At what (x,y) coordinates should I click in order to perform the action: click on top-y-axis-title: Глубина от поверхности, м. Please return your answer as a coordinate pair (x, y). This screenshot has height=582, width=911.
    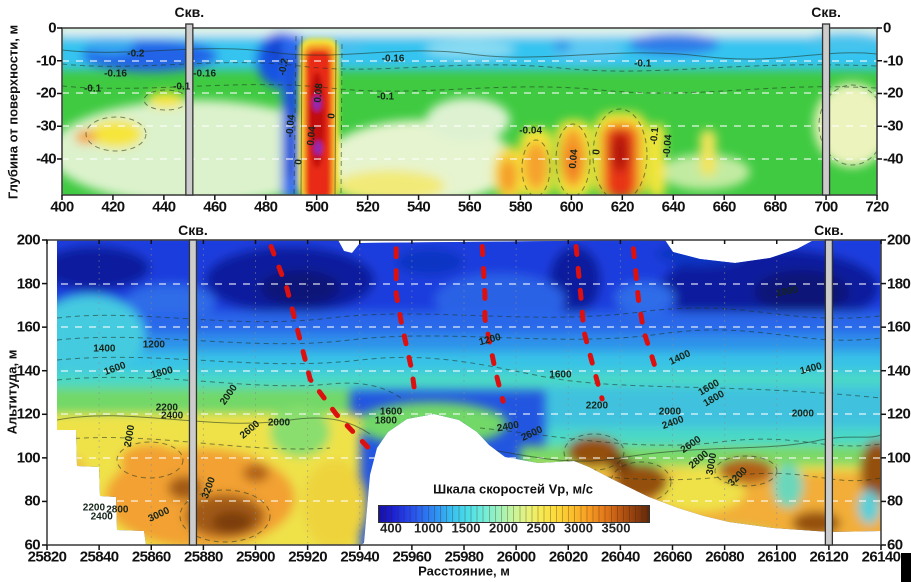
    Looking at the image, I should click on (13, 112).